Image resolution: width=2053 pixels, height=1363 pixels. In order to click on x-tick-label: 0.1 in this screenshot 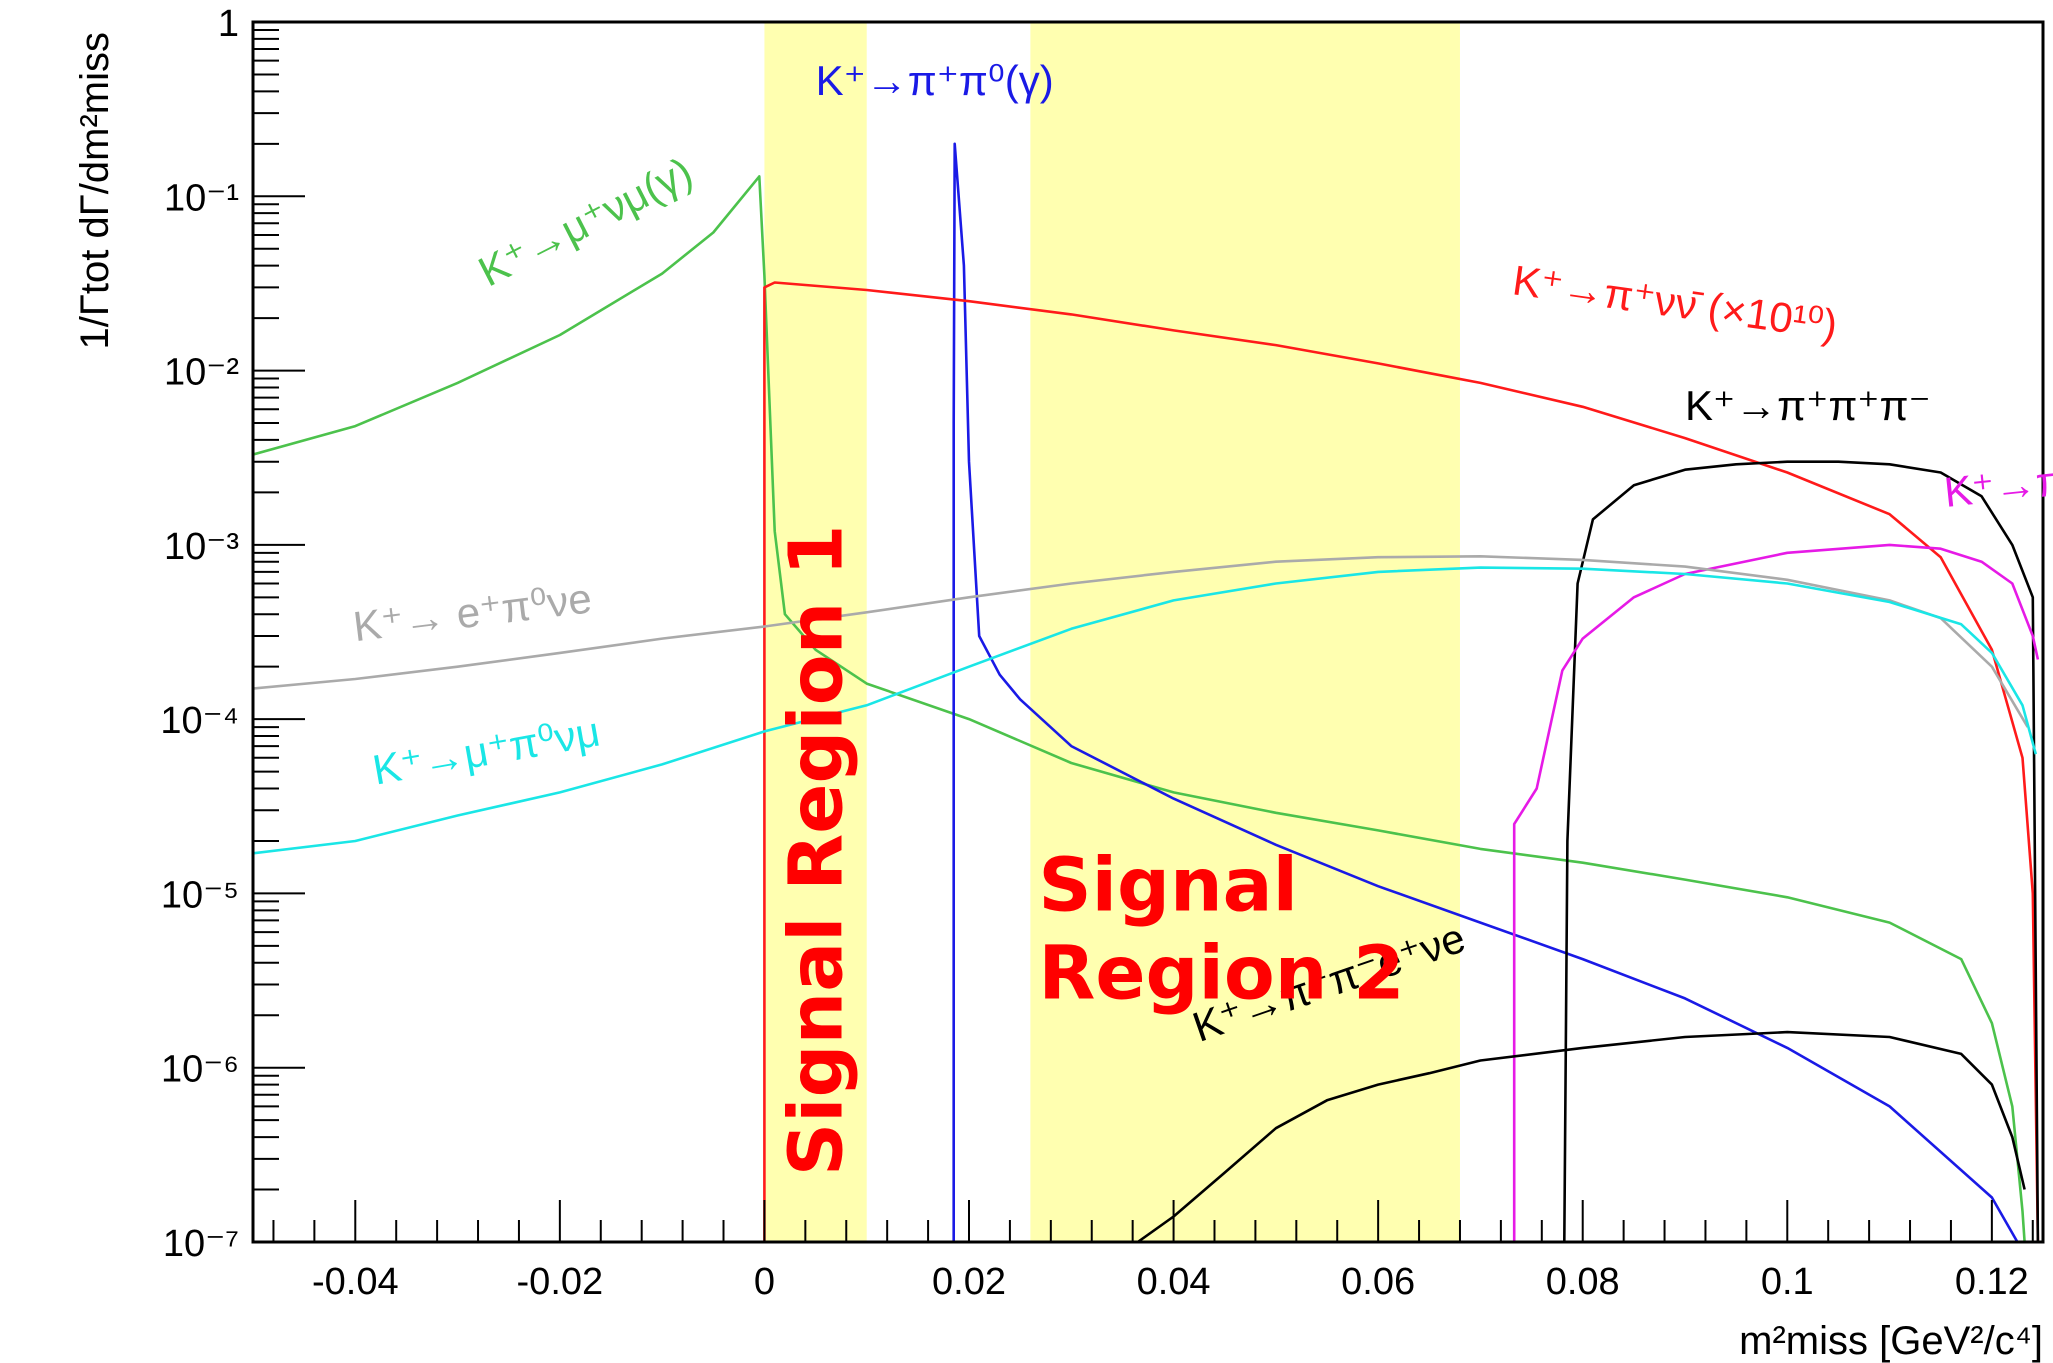, I will do `click(1787, 1282)`.